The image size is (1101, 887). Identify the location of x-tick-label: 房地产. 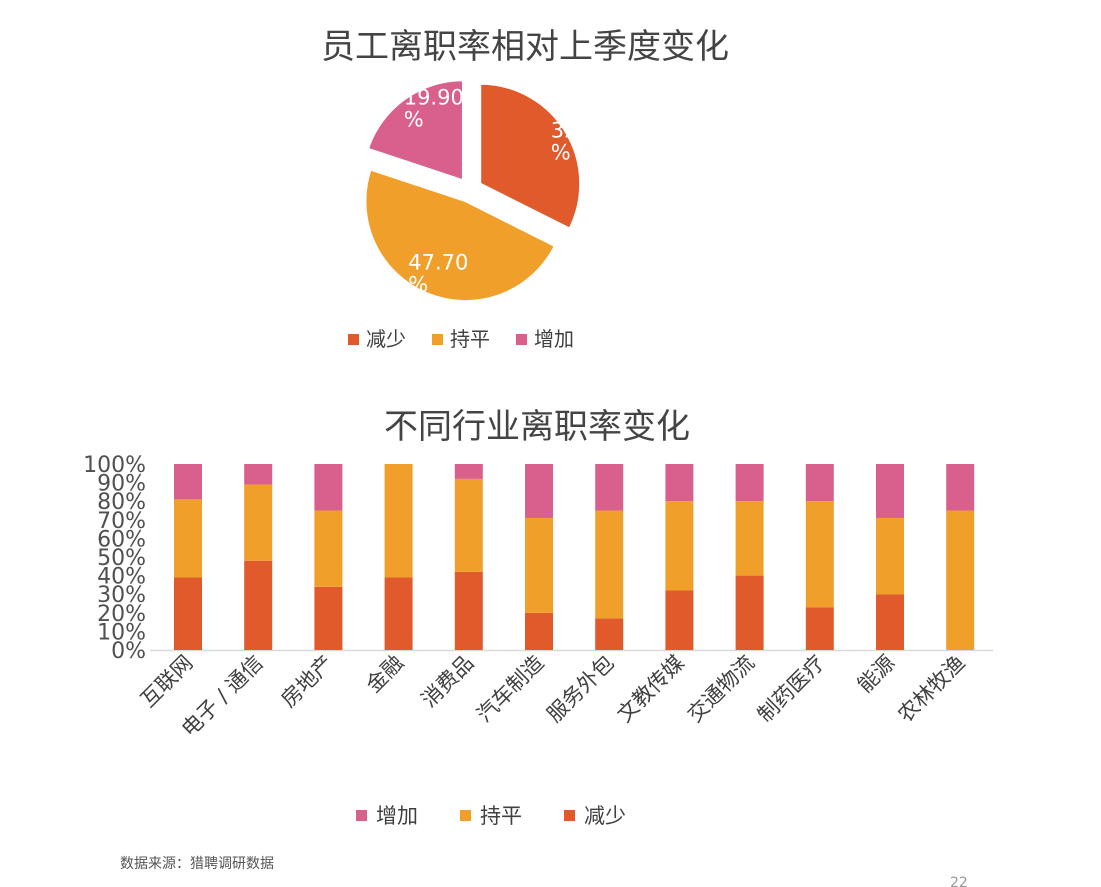
(307, 682).